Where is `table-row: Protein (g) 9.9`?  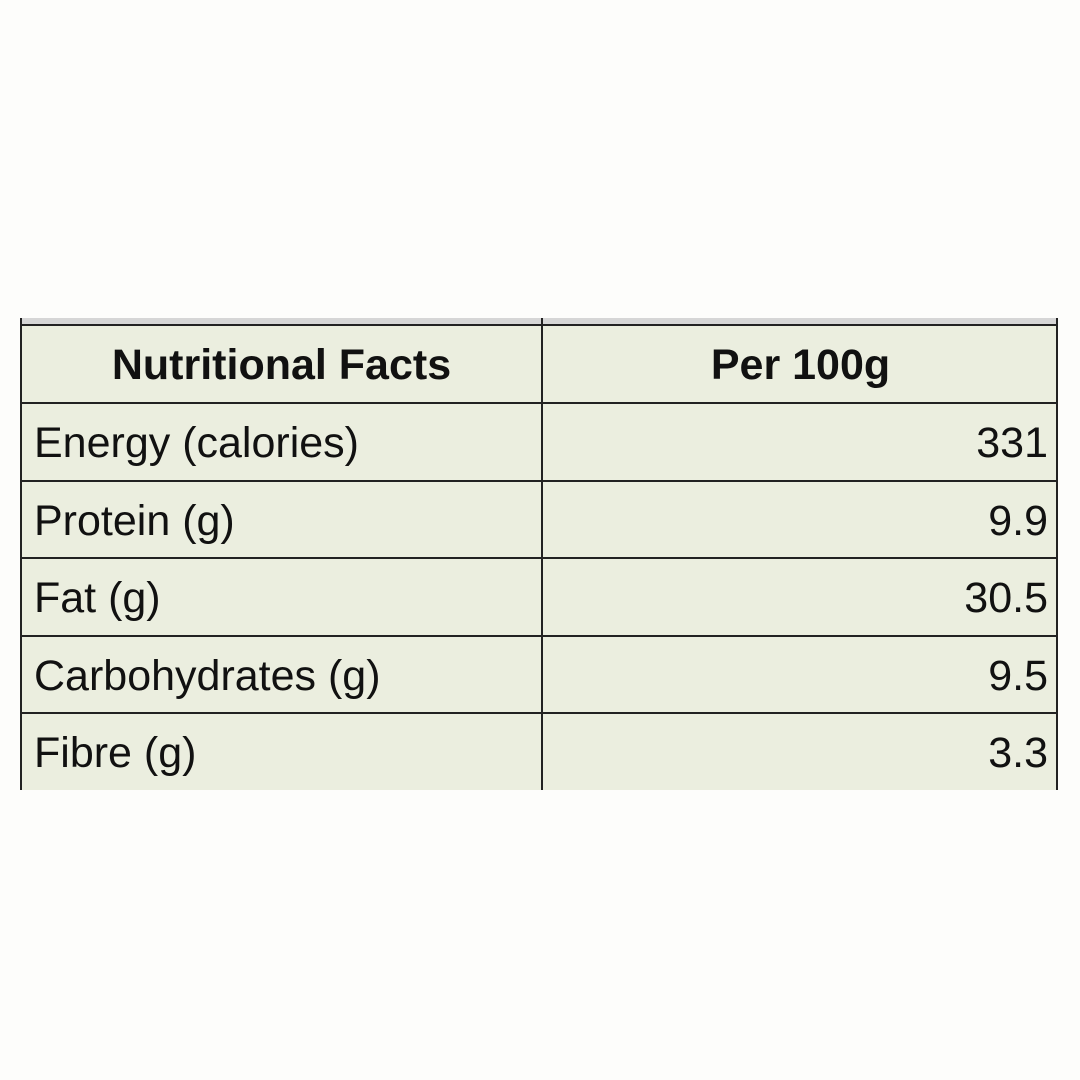 table-row: Protein (g) 9.9 is located at coordinates (539, 518).